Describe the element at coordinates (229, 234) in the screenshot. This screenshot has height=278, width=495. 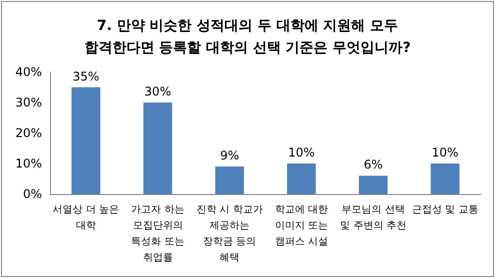
I see `x-tick-label: 진학 시 학교가 제공하는 장학금 등의 혜택` at that location.